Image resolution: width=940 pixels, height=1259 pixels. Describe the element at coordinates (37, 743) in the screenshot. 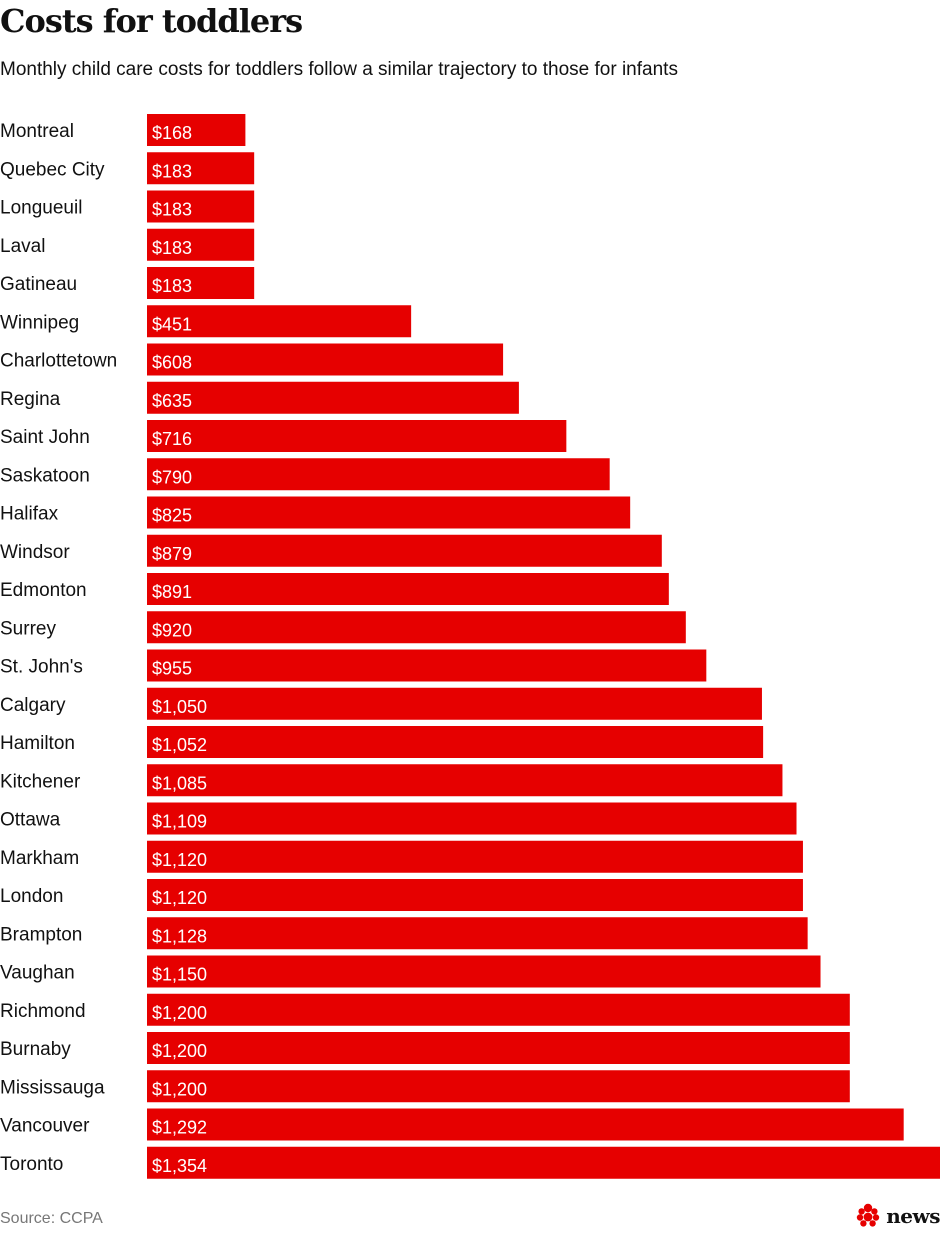

I see `category-label: Hamilton` at that location.